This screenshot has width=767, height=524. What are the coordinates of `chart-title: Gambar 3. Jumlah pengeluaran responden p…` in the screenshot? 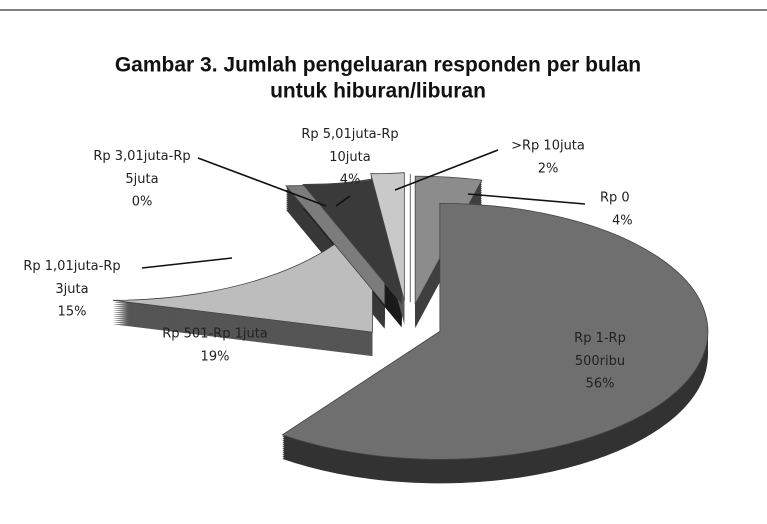 It's located at (378, 65).